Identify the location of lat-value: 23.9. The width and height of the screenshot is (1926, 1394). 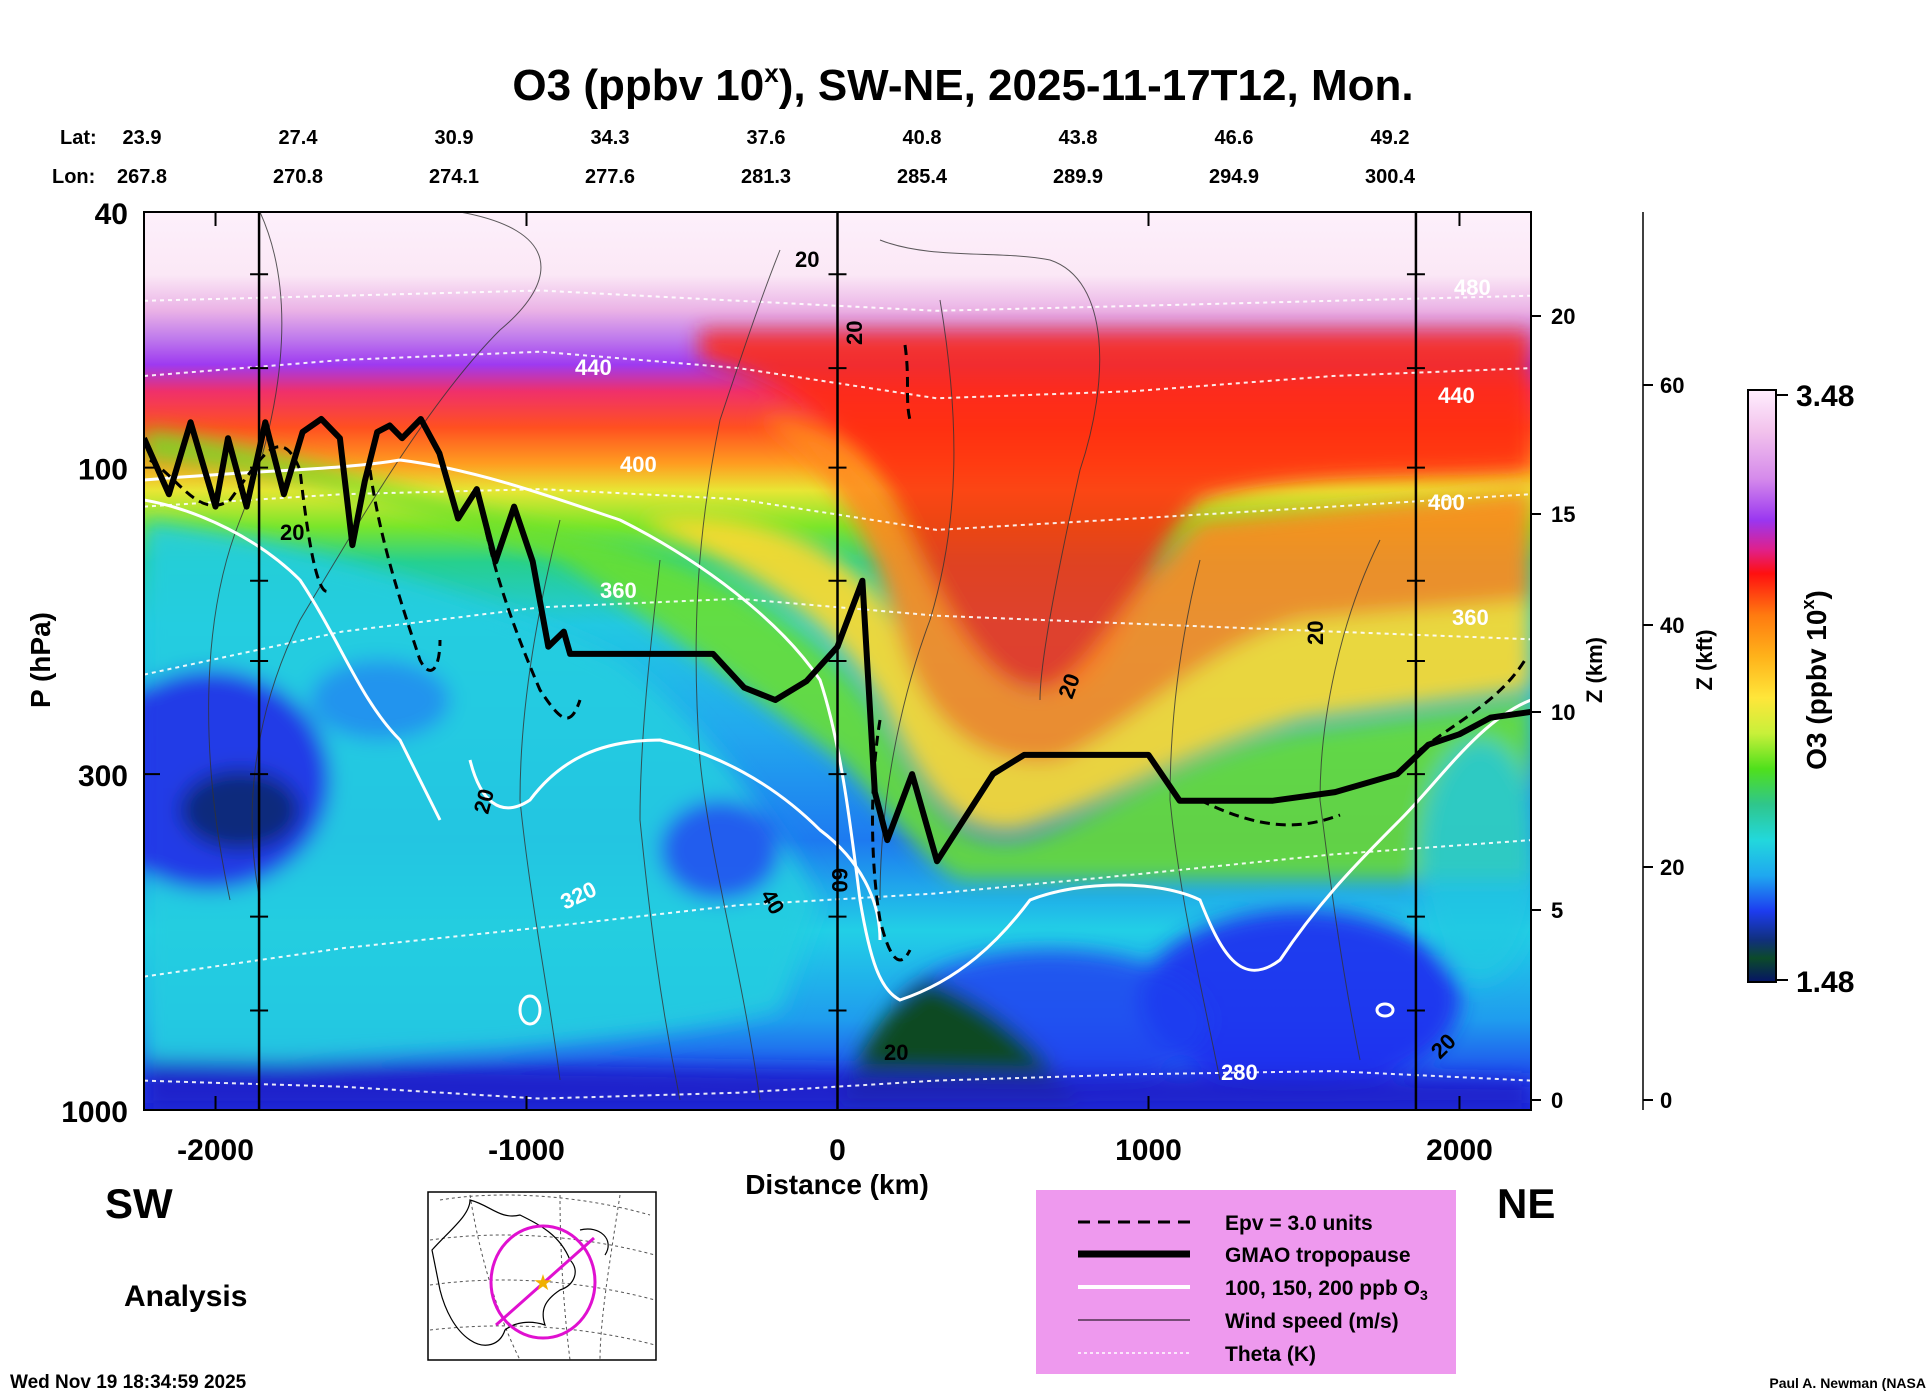
(142, 138).